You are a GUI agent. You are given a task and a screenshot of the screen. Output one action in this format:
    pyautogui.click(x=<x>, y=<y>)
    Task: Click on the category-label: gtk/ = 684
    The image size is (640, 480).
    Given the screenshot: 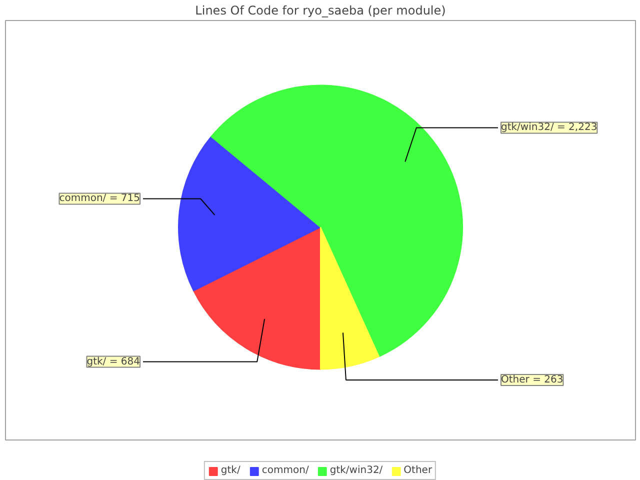 What is the action you would take?
    pyautogui.click(x=113, y=362)
    